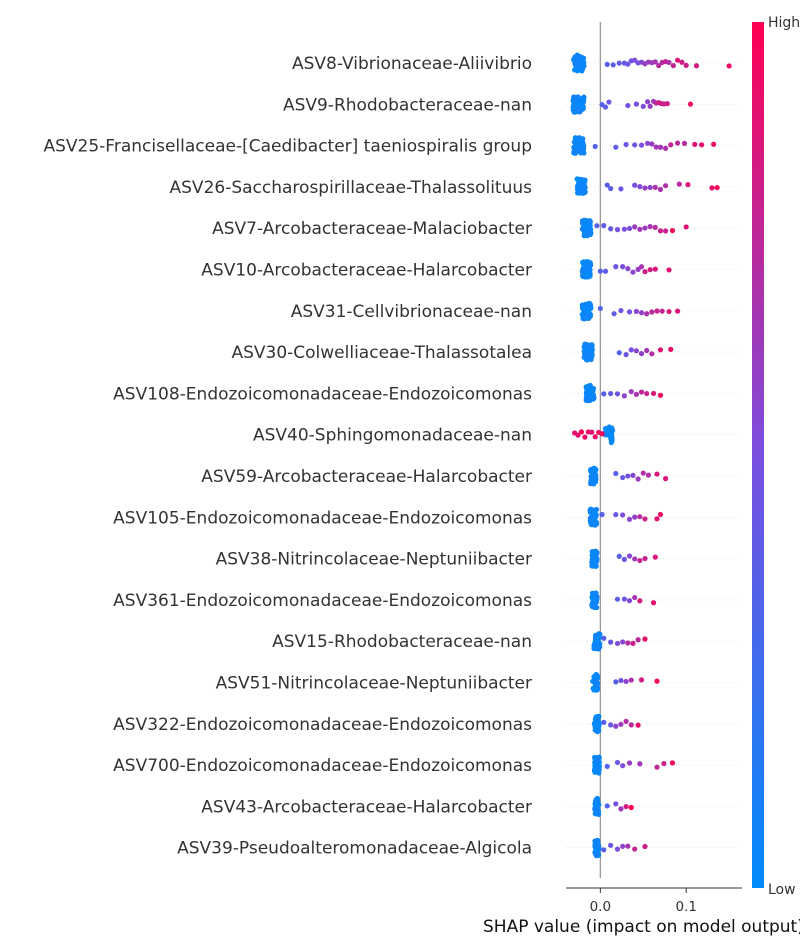 The image size is (800, 950). I want to click on feature-label: ASV38-Nitrincolaceae-Neptuniibacter, so click(374, 560).